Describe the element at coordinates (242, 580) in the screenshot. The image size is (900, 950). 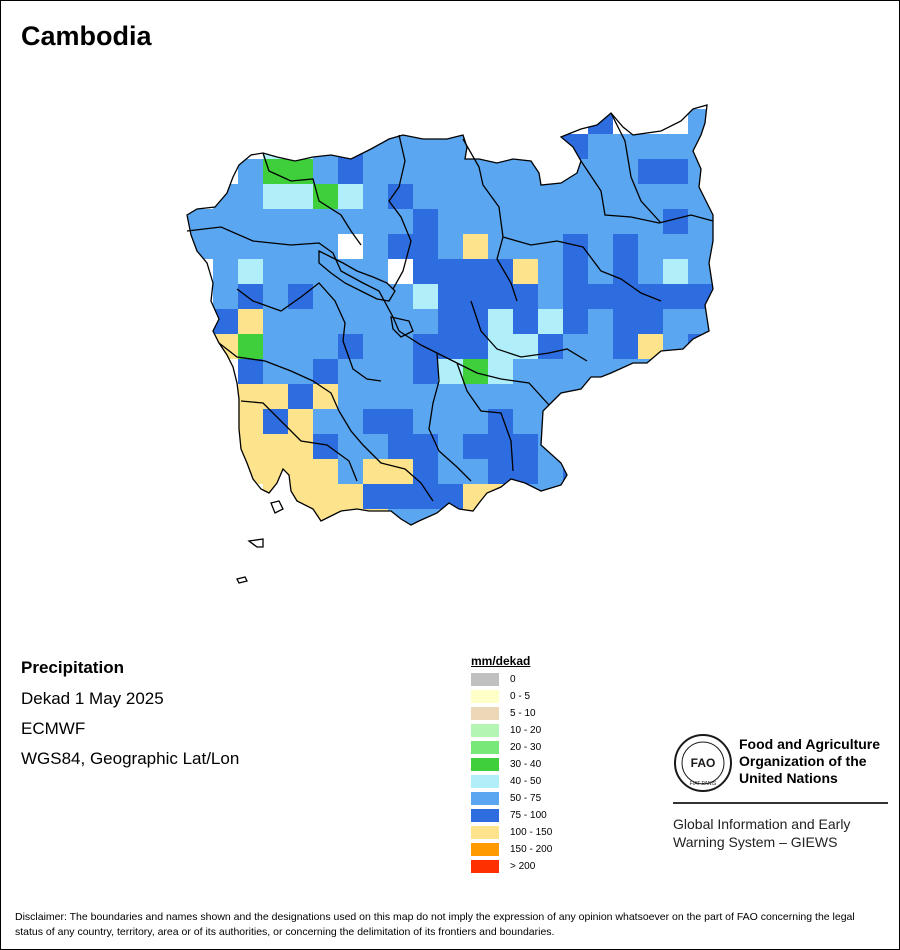
I see `island` at that location.